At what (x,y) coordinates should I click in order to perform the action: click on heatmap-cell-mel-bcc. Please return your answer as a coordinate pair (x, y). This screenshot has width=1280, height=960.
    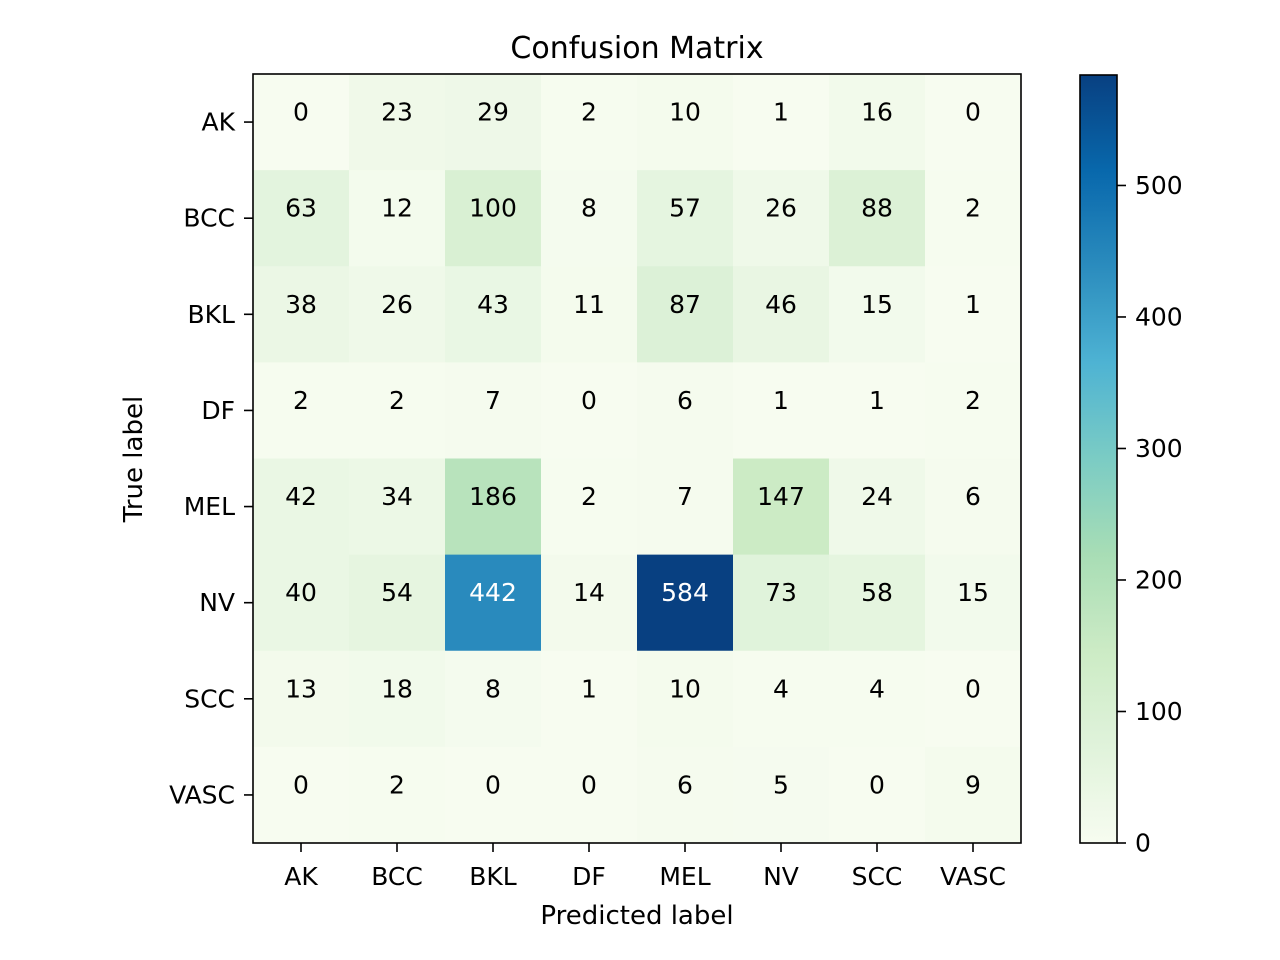
    Looking at the image, I should click on (397, 507).